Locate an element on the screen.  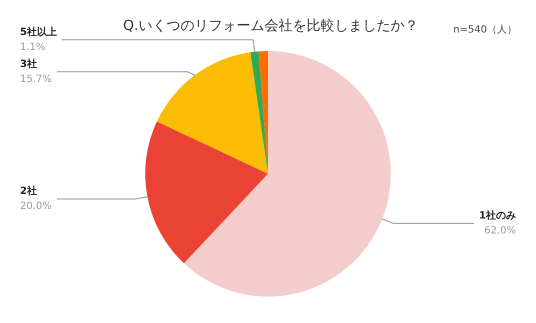
slice-label: 3社 is located at coordinates (28, 64).